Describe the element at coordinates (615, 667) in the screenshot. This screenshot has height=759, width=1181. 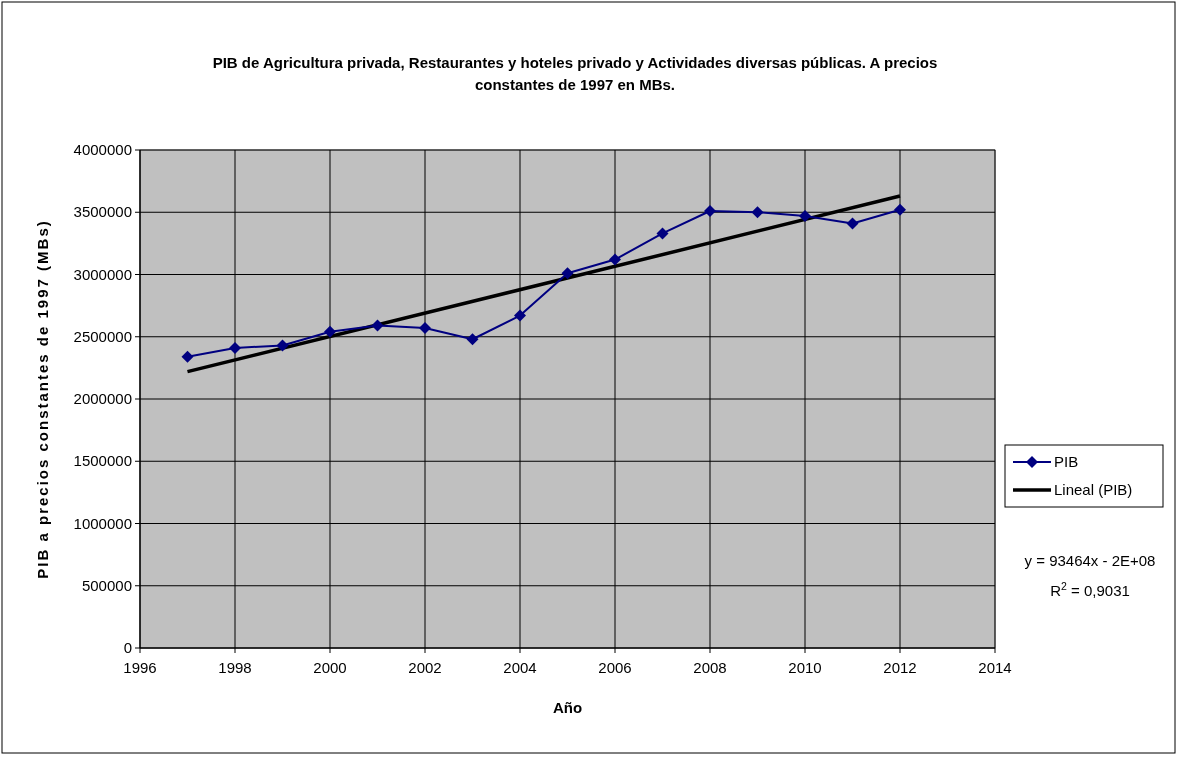
I see `x-tick-label: 2006` at that location.